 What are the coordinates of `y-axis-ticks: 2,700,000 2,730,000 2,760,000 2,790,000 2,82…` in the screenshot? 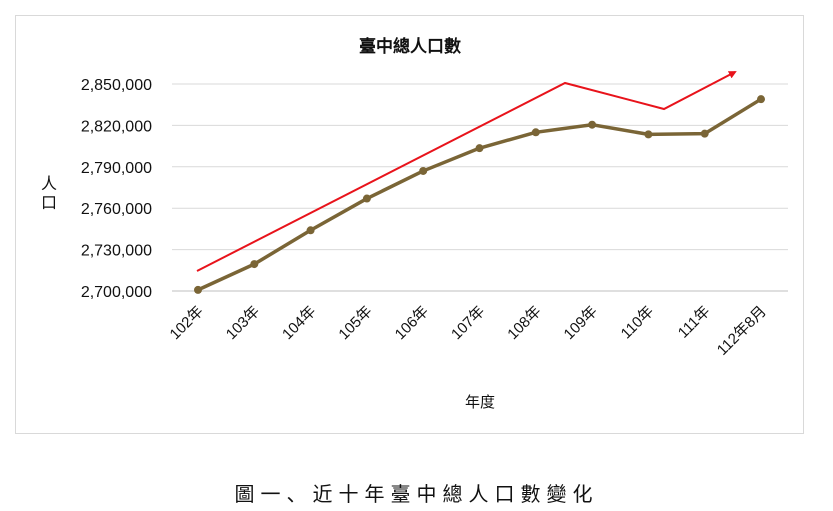 It's located at (116, 189).